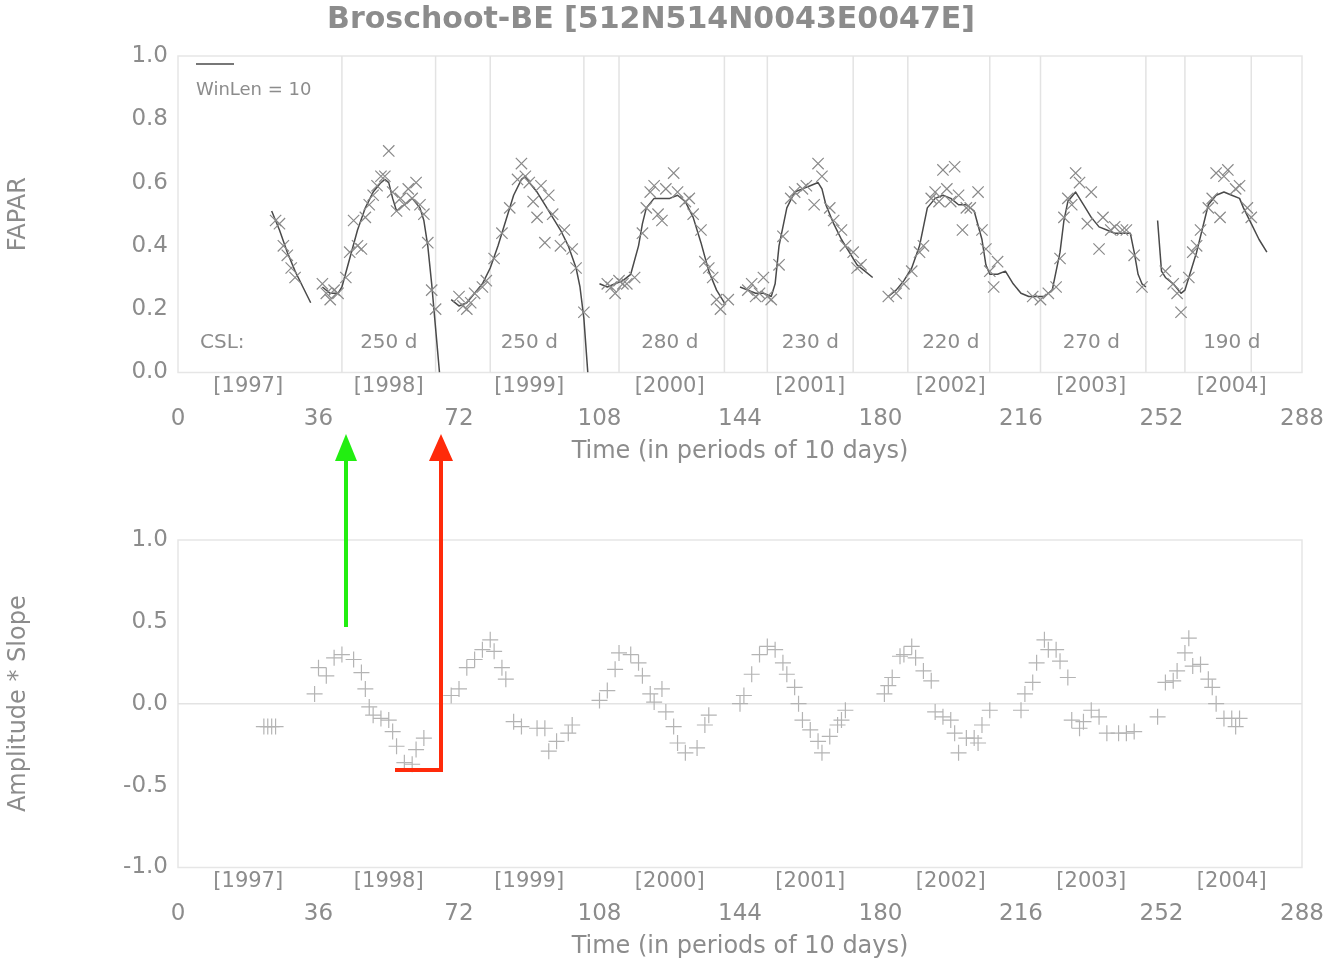 Image resolution: width=1332 pixels, height=965 pixels. I want to click on y-tick-label: 0.4, so click(149, 243).